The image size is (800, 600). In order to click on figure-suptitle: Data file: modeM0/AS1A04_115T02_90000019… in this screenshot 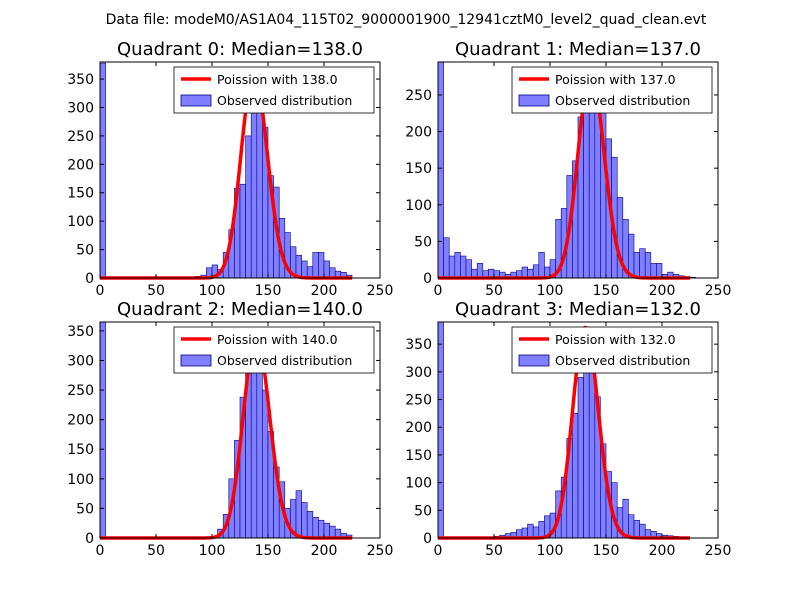, I will do `click(406, 20)`.